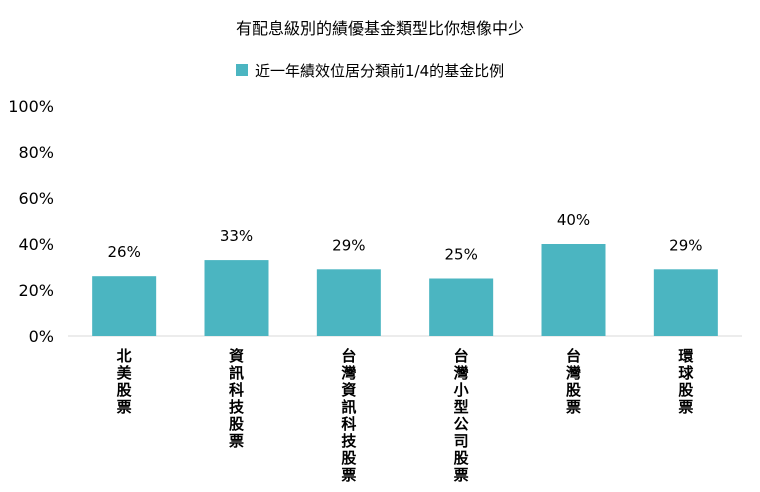 This screenshot has width=760, height=492. Describe the element at coordinates (36, 290) in the screenshot. I see `y-tick-label: 20%` at that location.